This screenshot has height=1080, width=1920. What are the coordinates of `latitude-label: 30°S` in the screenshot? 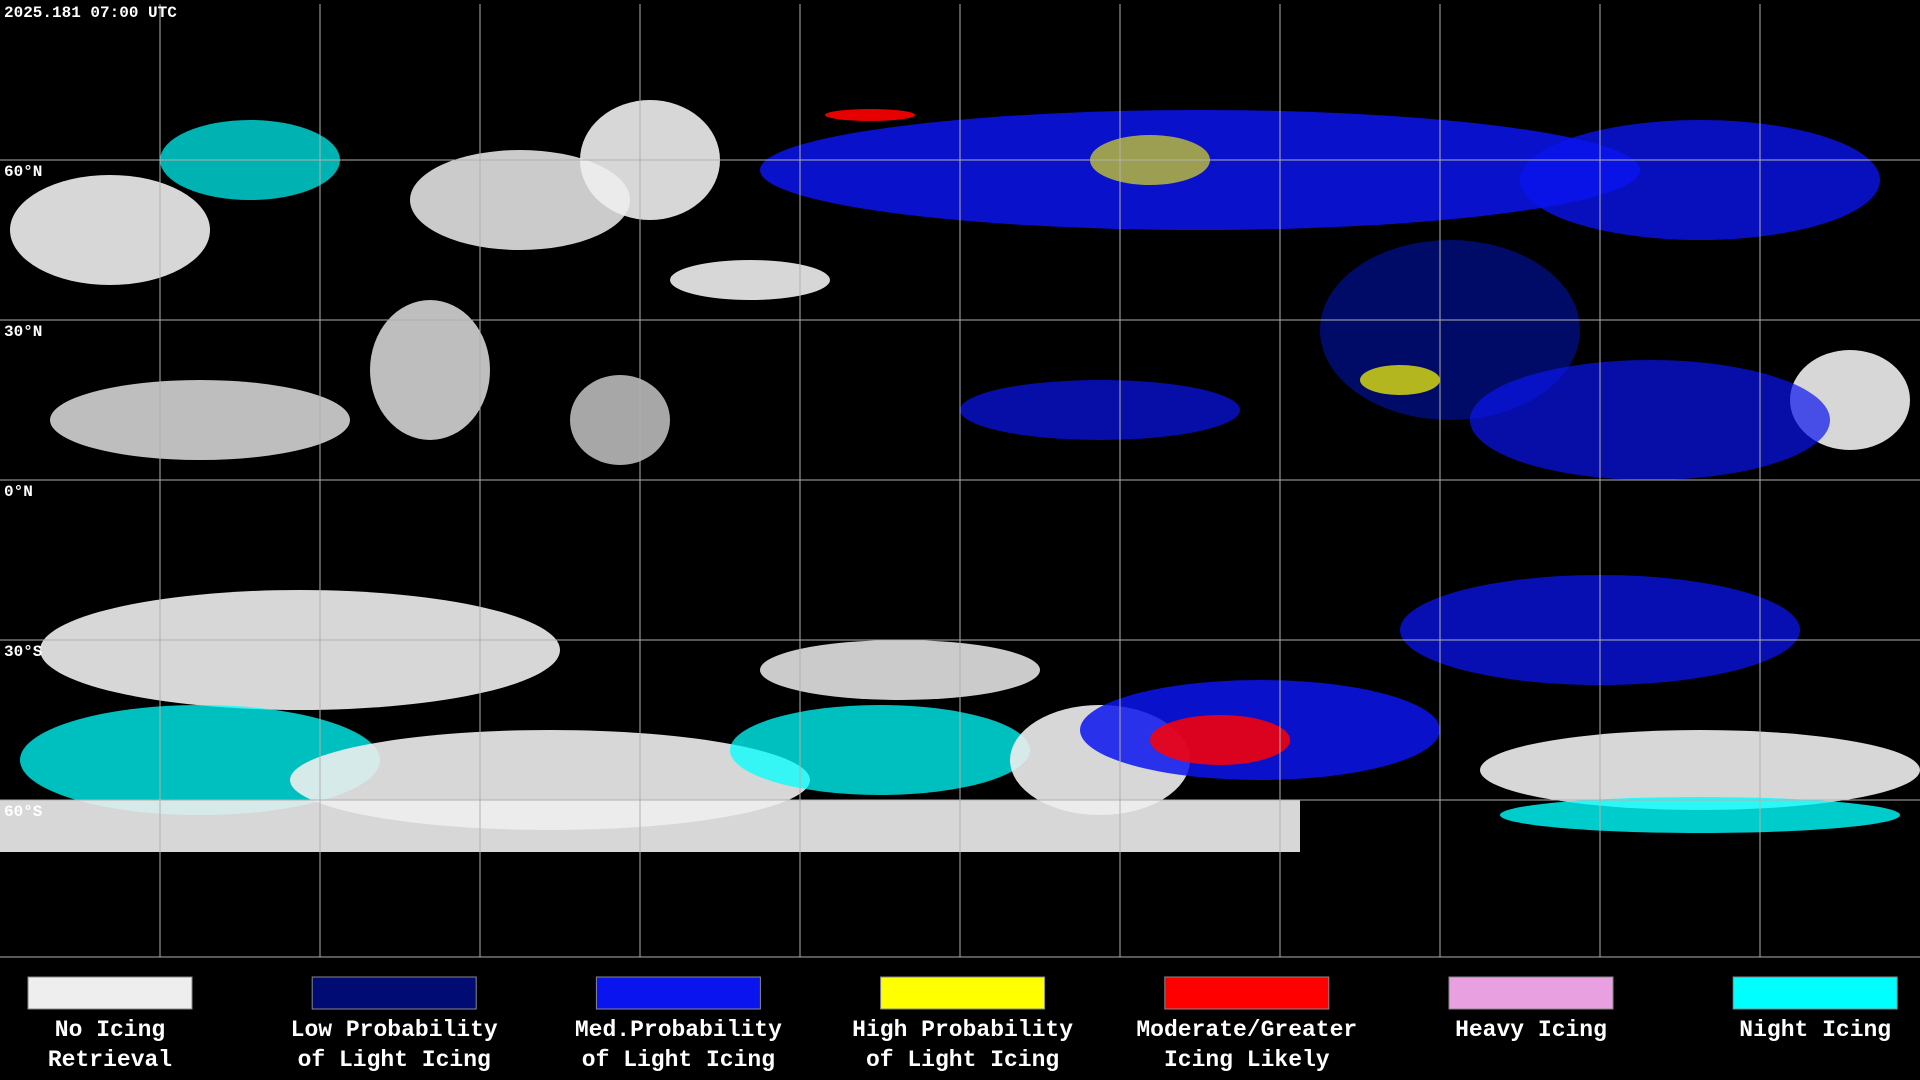 It's located at (23, 652).